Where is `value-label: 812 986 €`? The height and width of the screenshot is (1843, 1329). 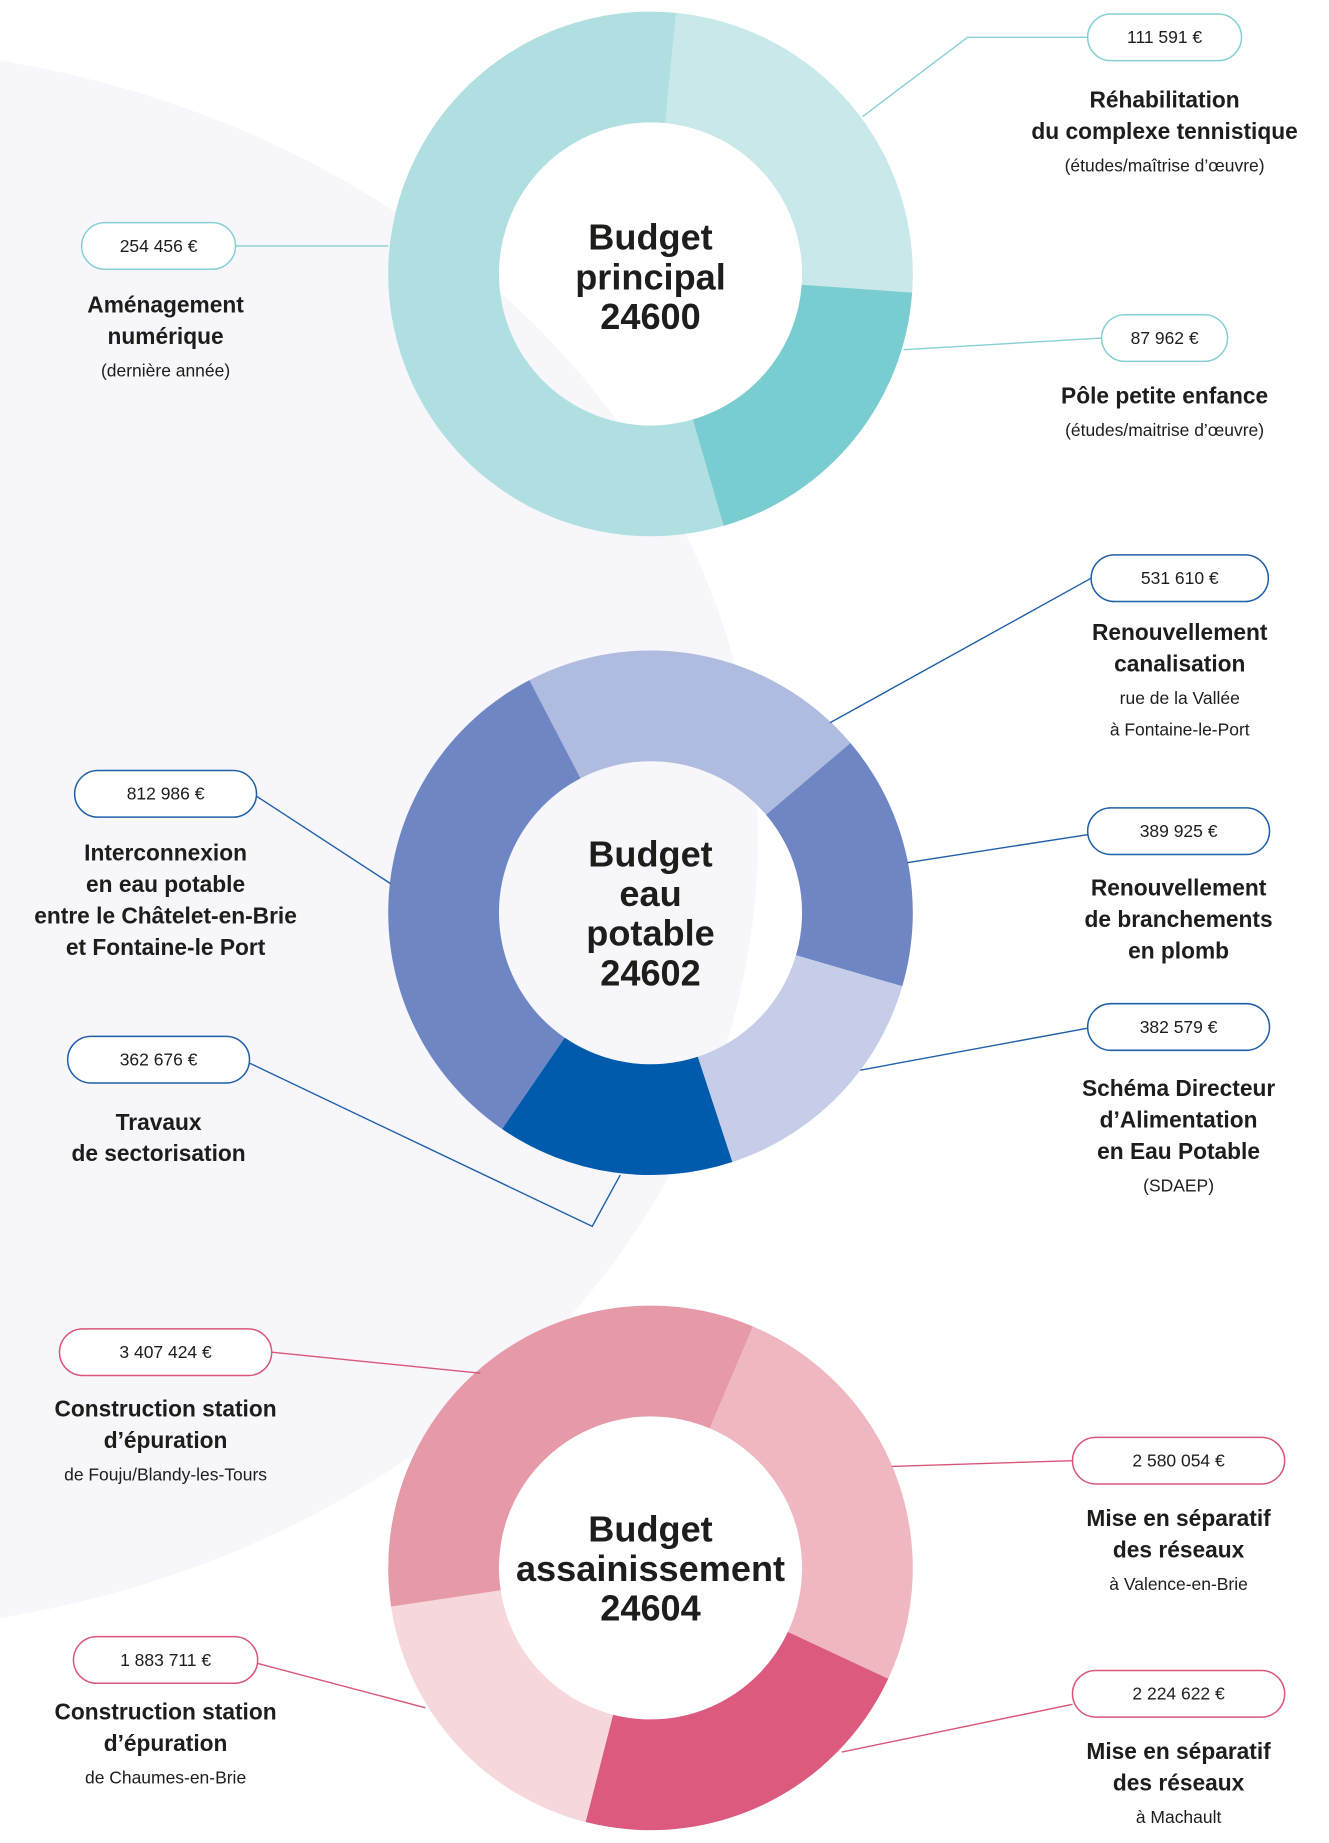 value-label: 812 986 € is located at coordinates (166, 794).